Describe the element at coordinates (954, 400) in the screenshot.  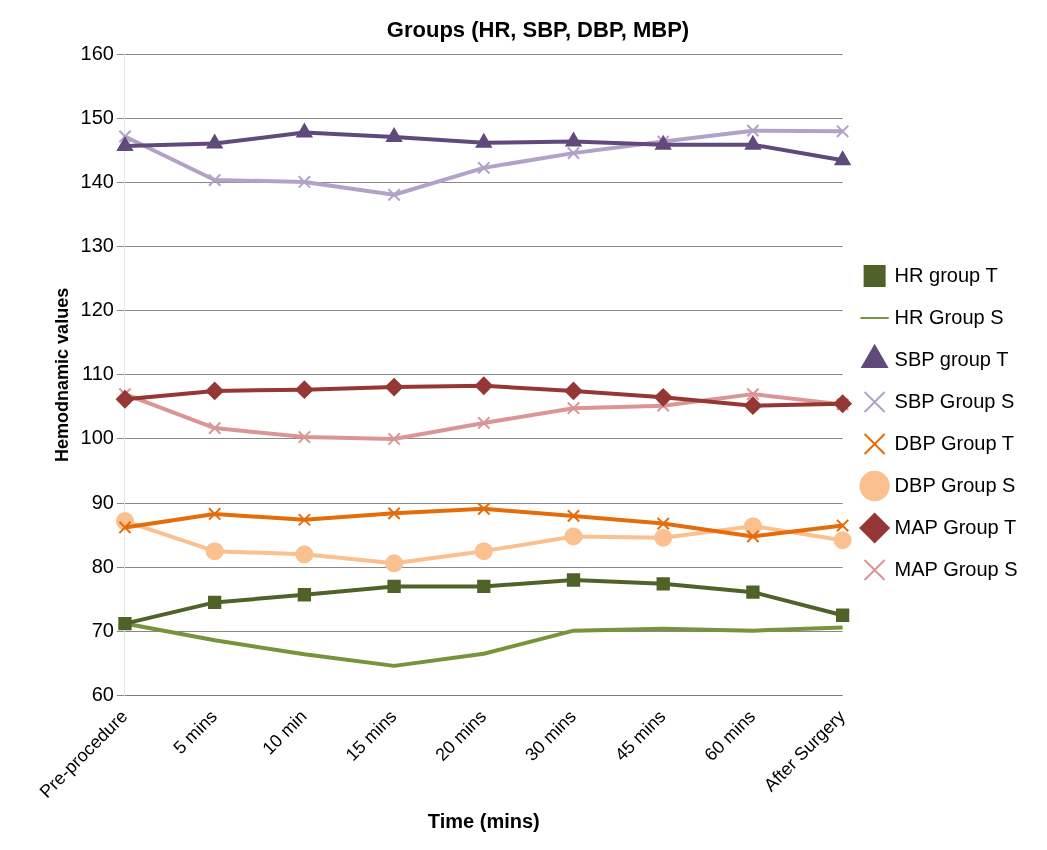
I see `legend-label: SBP Group S` at that location.